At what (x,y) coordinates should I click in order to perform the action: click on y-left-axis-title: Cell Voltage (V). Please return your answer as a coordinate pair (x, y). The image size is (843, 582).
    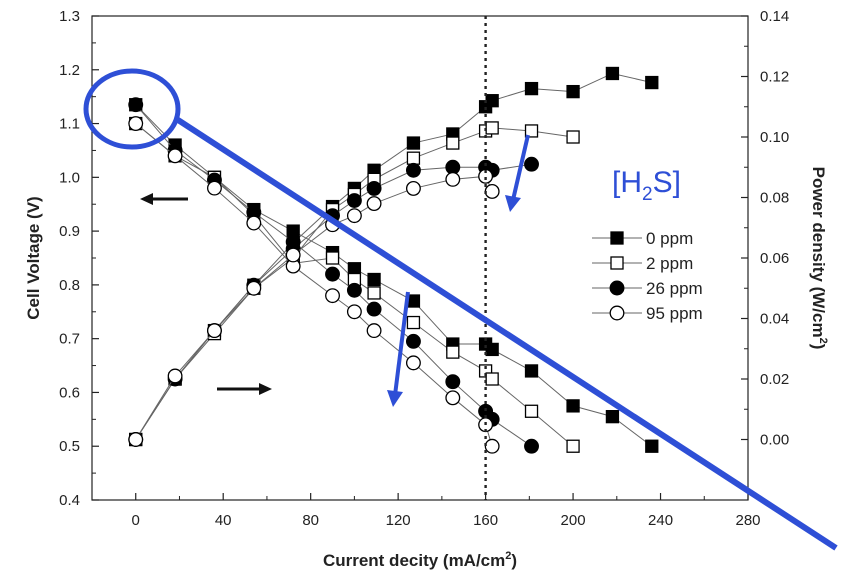
    Looking at the image, I should click on (33, 257).